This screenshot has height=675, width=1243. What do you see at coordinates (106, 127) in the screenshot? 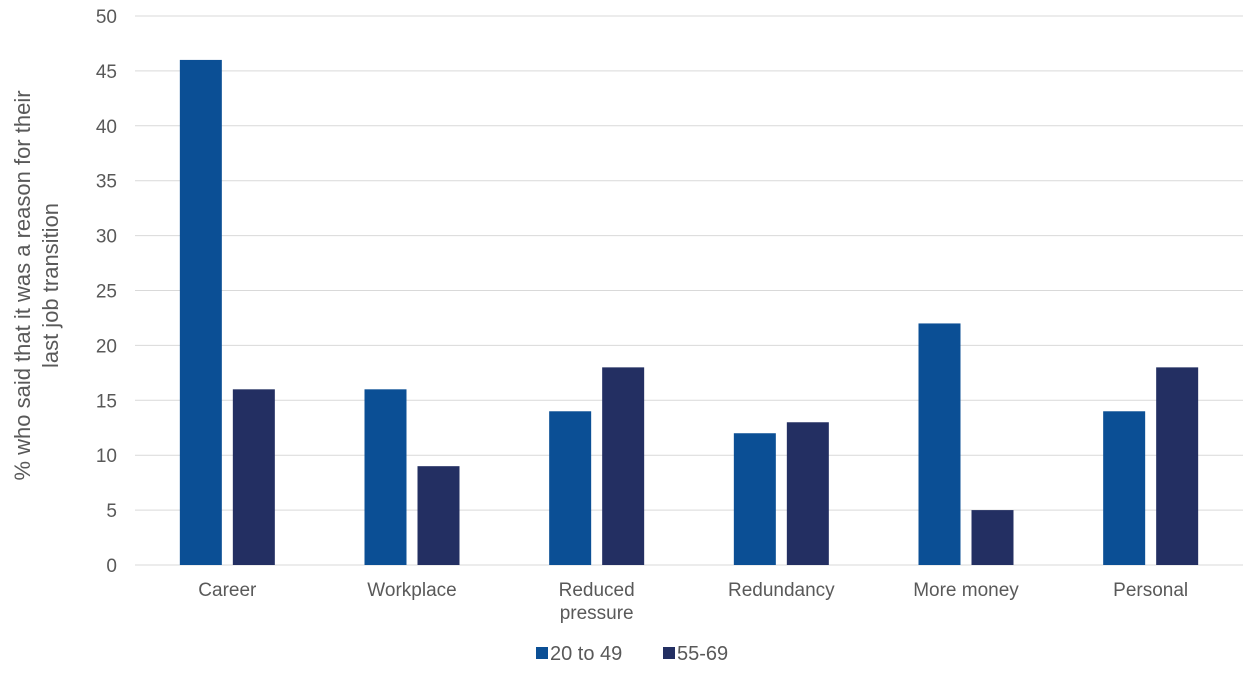
I see `y-tick-label: 40` at bounding box center [106, 127].